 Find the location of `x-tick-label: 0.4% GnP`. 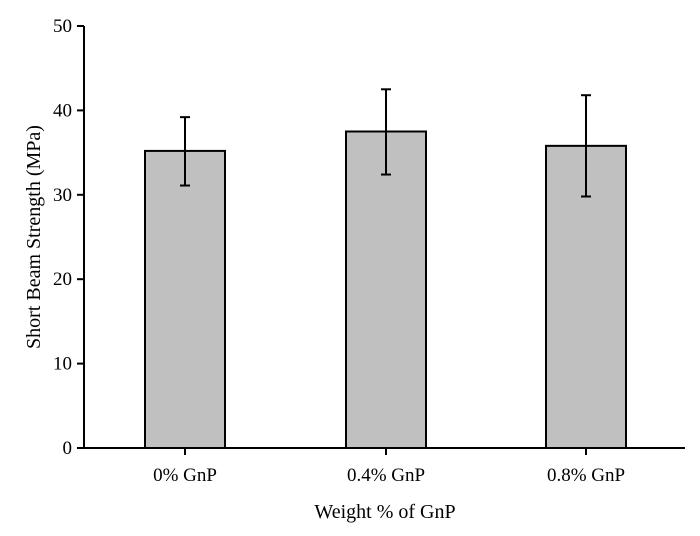

x-tick-label: 0.4% GnP is located at coordinates (386, 475).